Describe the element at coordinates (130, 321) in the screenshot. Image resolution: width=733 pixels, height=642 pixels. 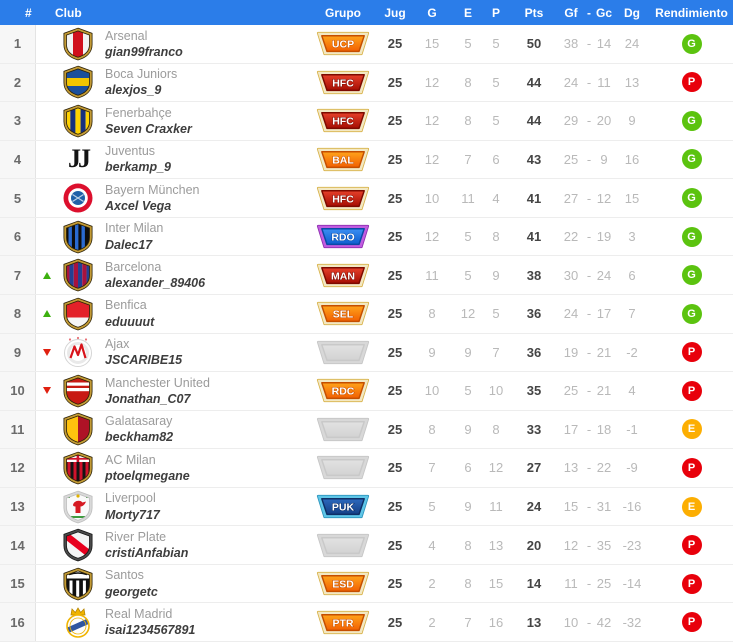
I see `username: eduuuut` at that location.